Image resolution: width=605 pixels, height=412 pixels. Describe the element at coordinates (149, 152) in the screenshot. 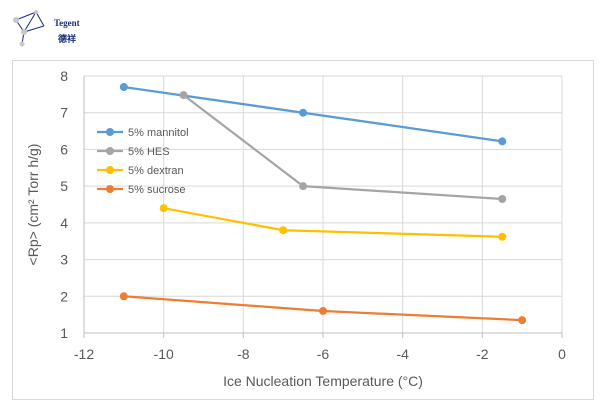

I see `legend-label: 5% HES` at that location.